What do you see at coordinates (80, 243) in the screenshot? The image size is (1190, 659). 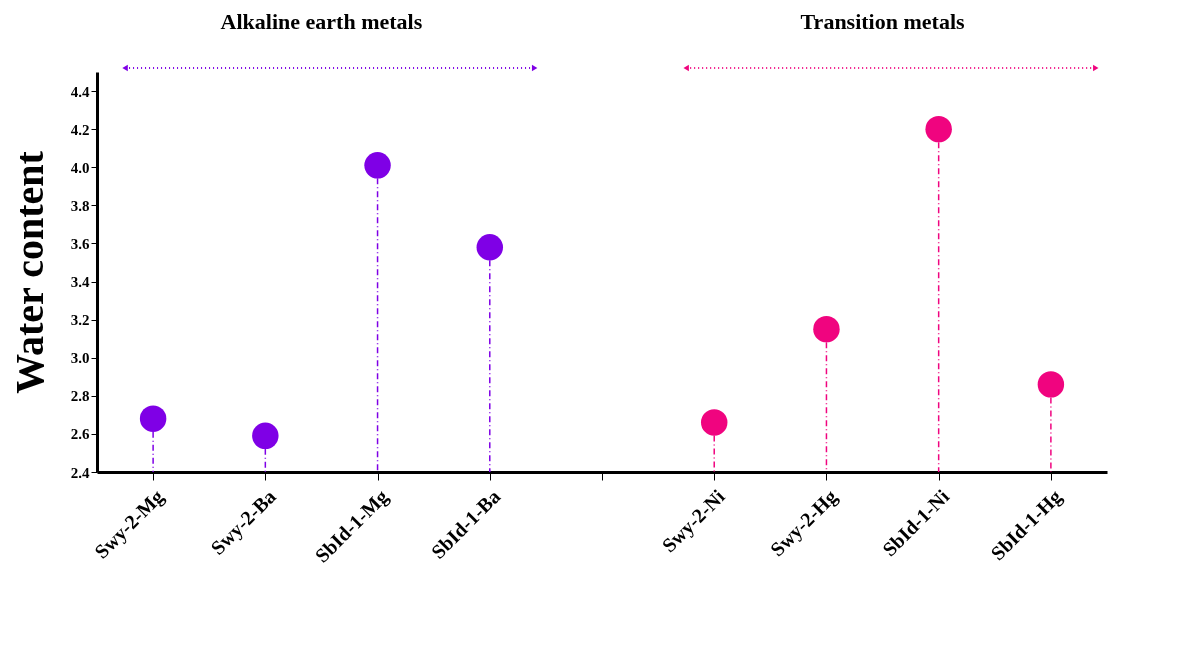 I see `y-tick-label: 3.6` at bounding box center [80, 243].